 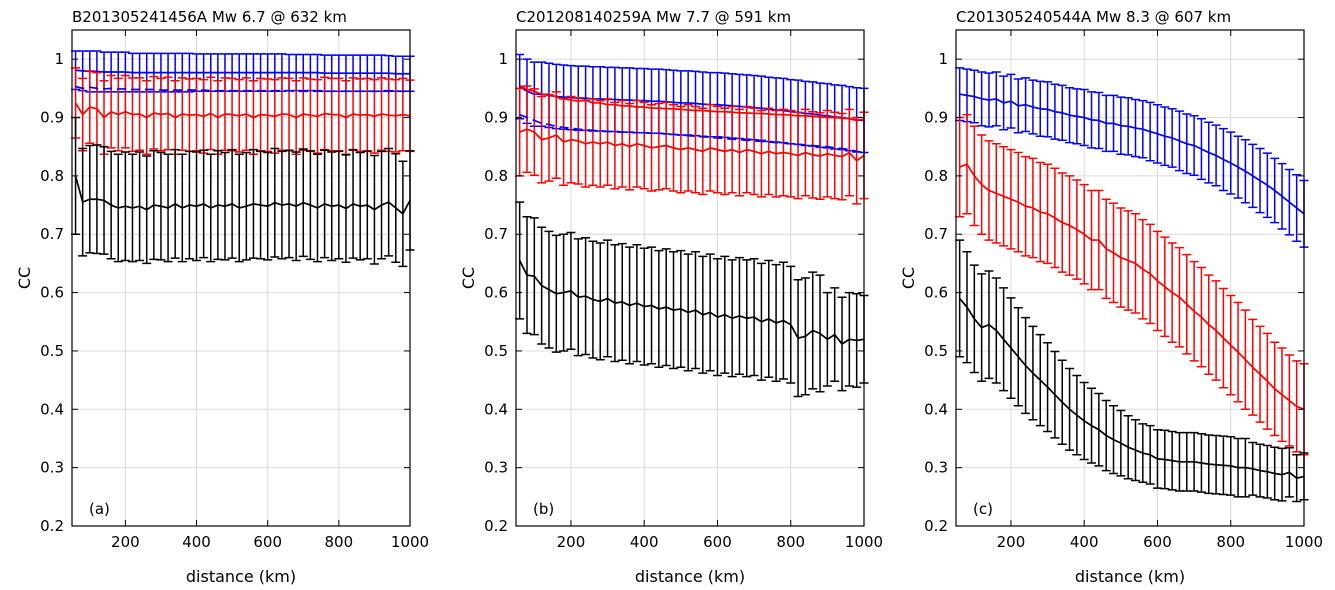 I want to click on panel-label: (c), so click(x=983, y=509).